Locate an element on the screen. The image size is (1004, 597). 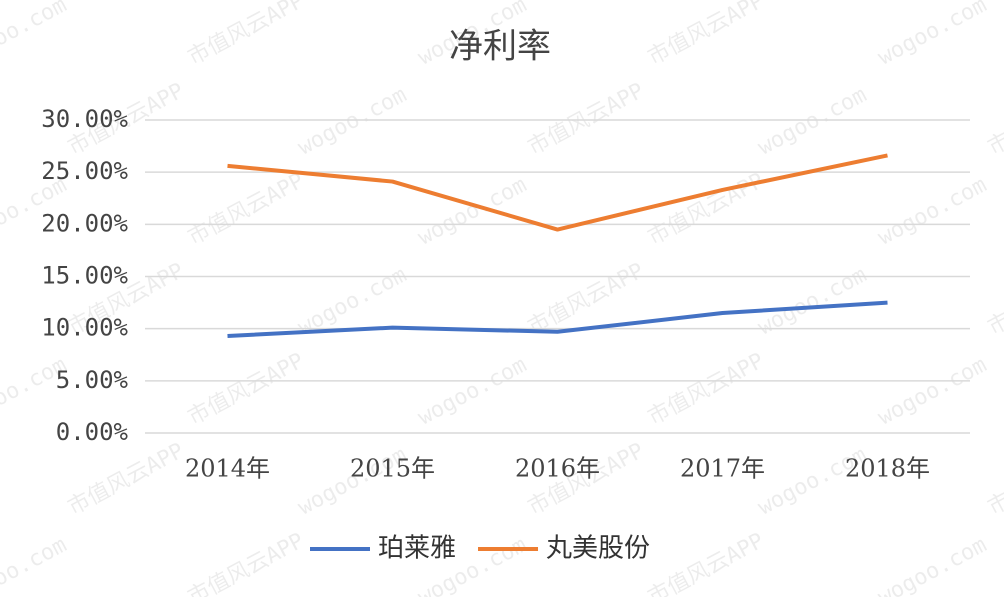
x-tick-label: 2015年 is located at coordinates (392, 469).